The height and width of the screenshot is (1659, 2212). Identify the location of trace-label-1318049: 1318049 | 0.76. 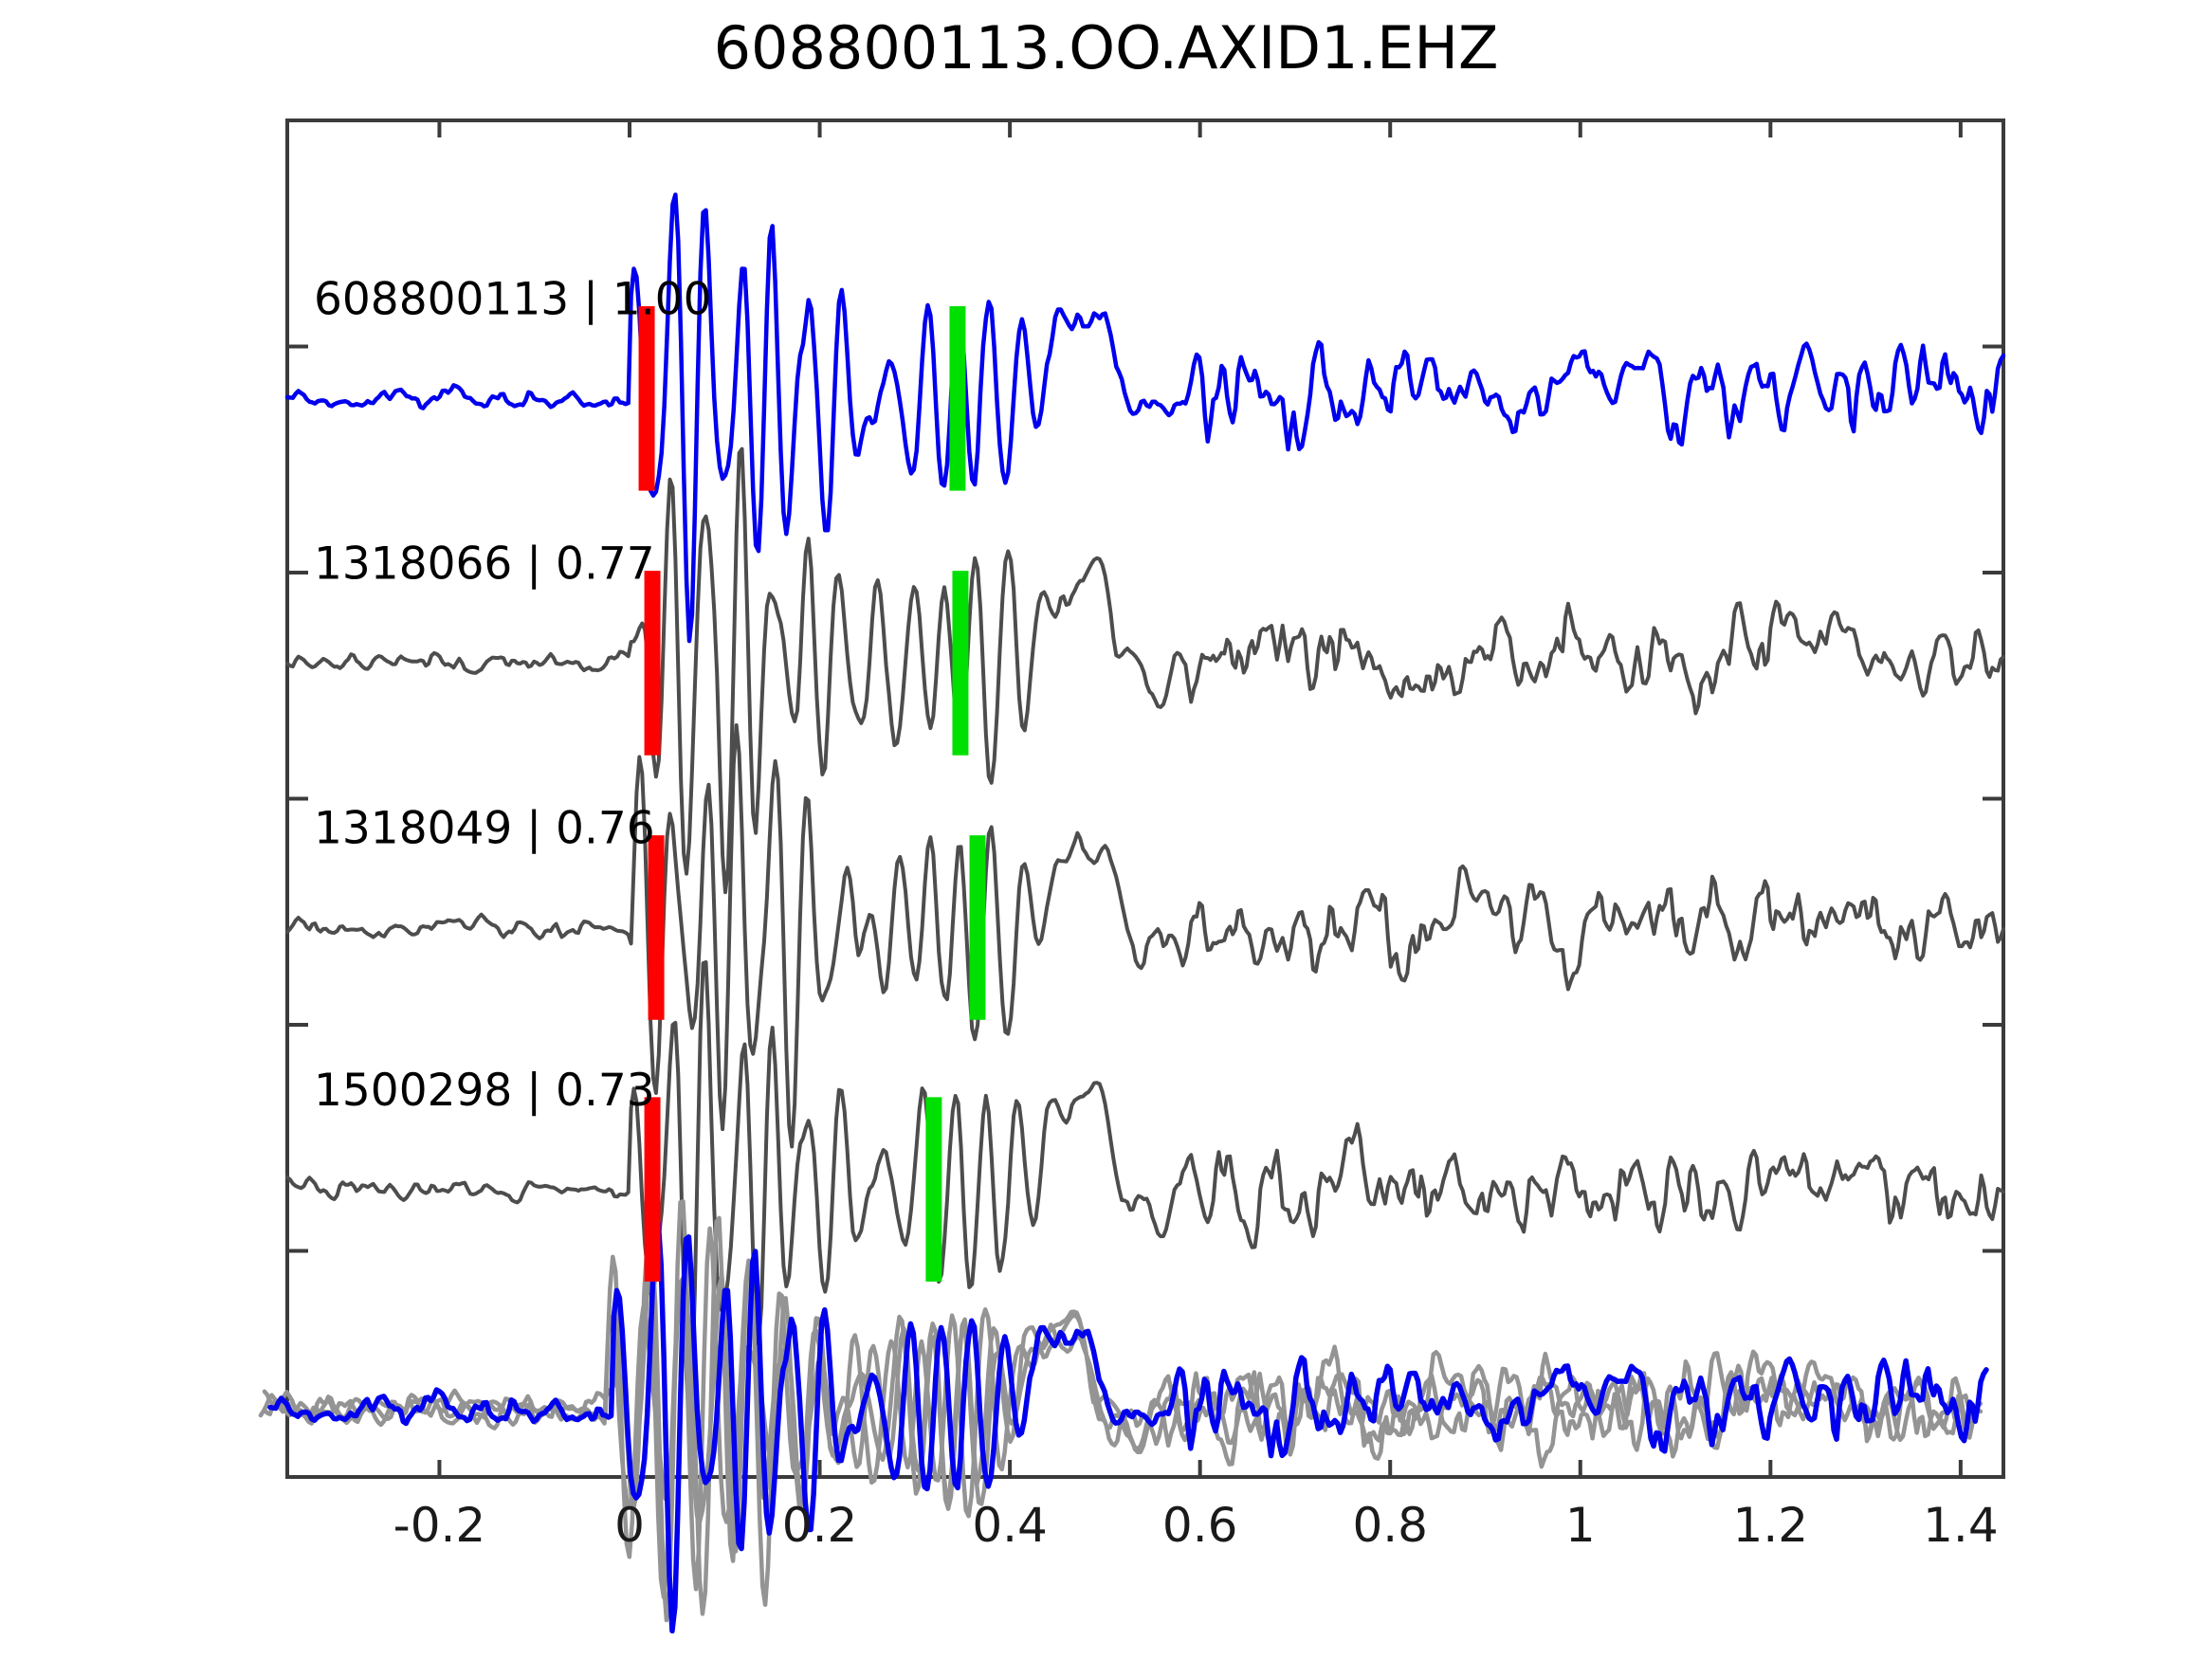
(484, 829).